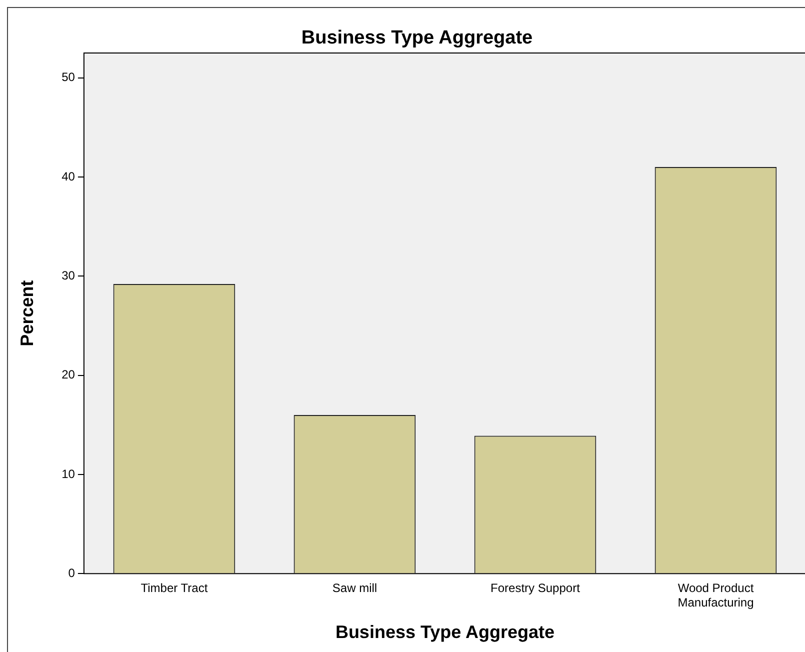 This screenshot has width=805, height=652. I want to click on y-tick-label: 10, so click(69, 473).